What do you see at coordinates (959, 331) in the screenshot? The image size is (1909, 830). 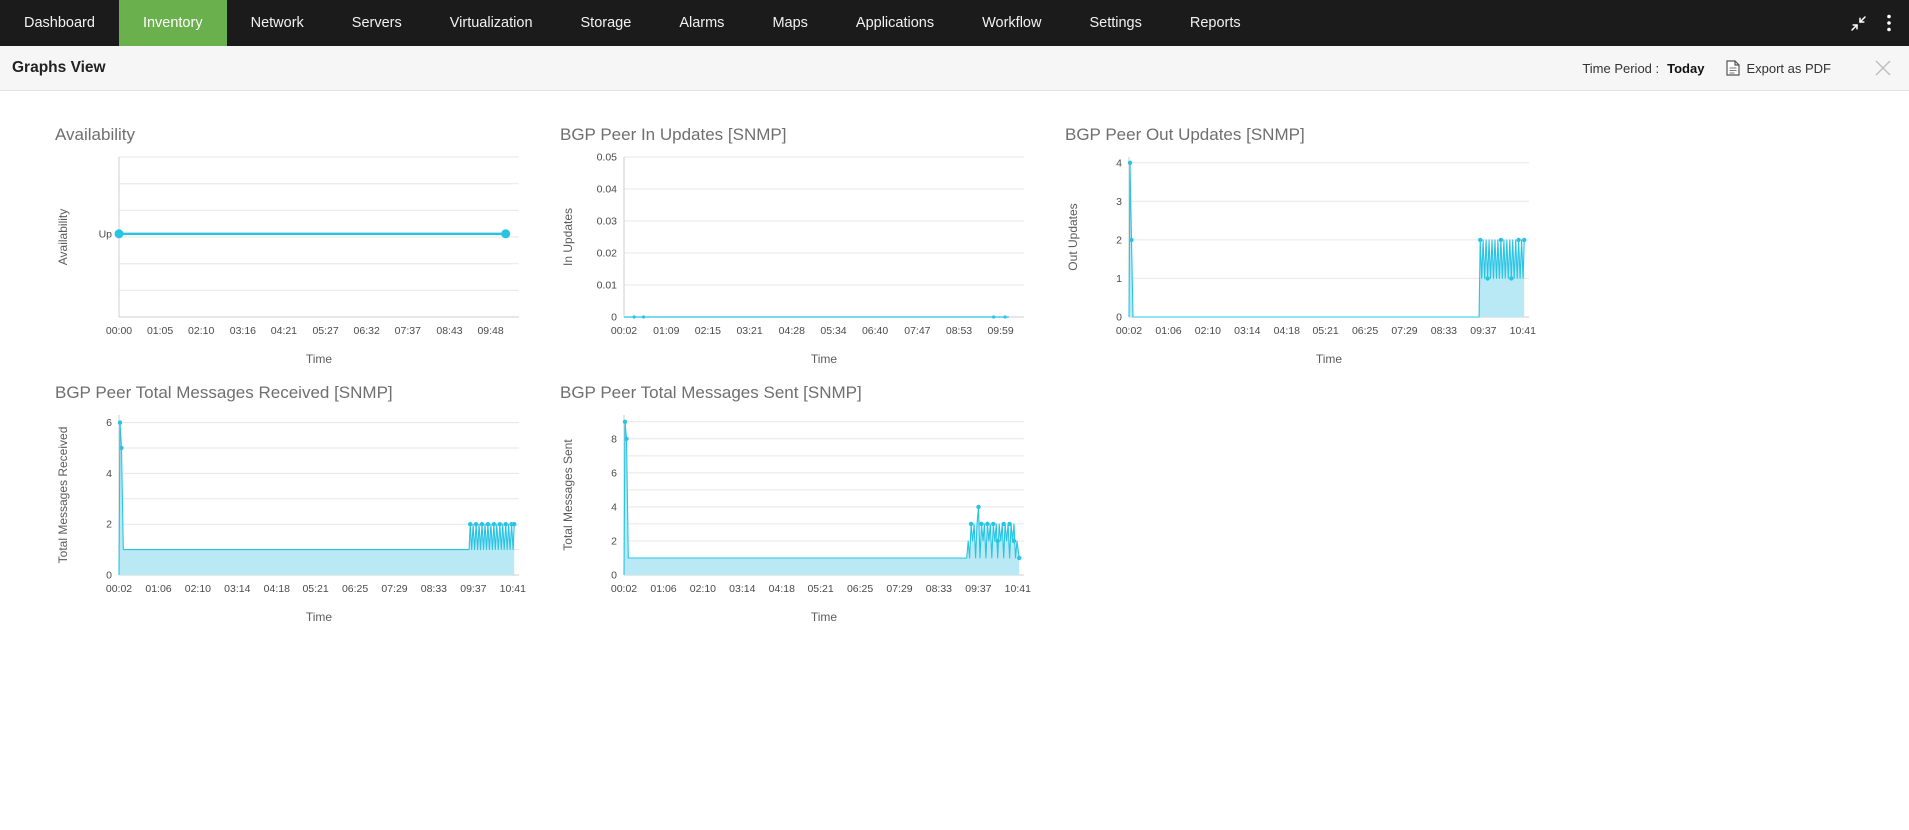 I see `svg-text: 08:53` at bounding box center [959, 331].